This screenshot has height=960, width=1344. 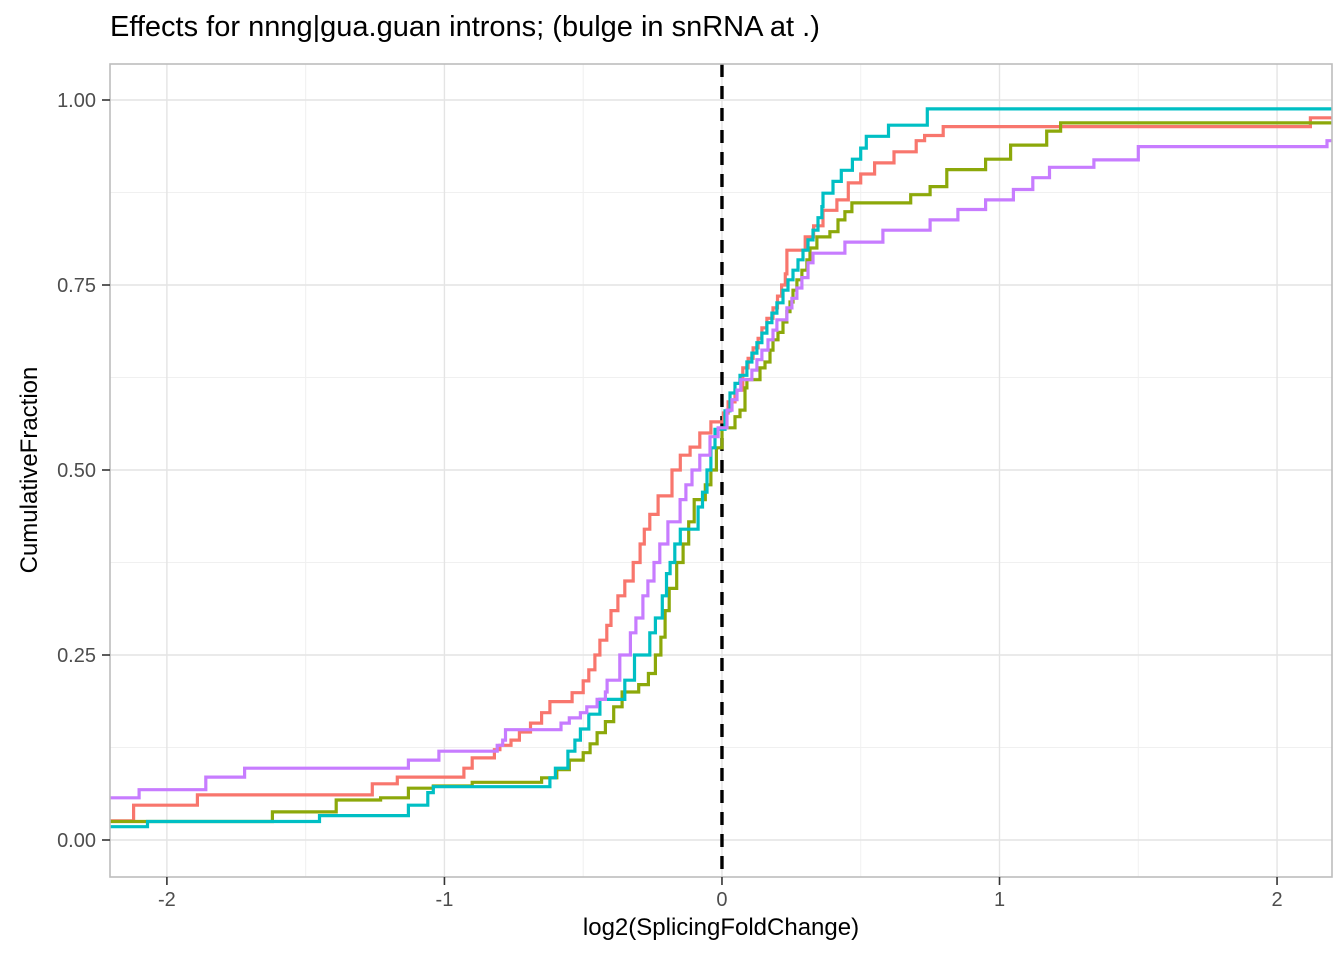 I want to click on y-tick-label: 0.25, so click(x=76, y=656).